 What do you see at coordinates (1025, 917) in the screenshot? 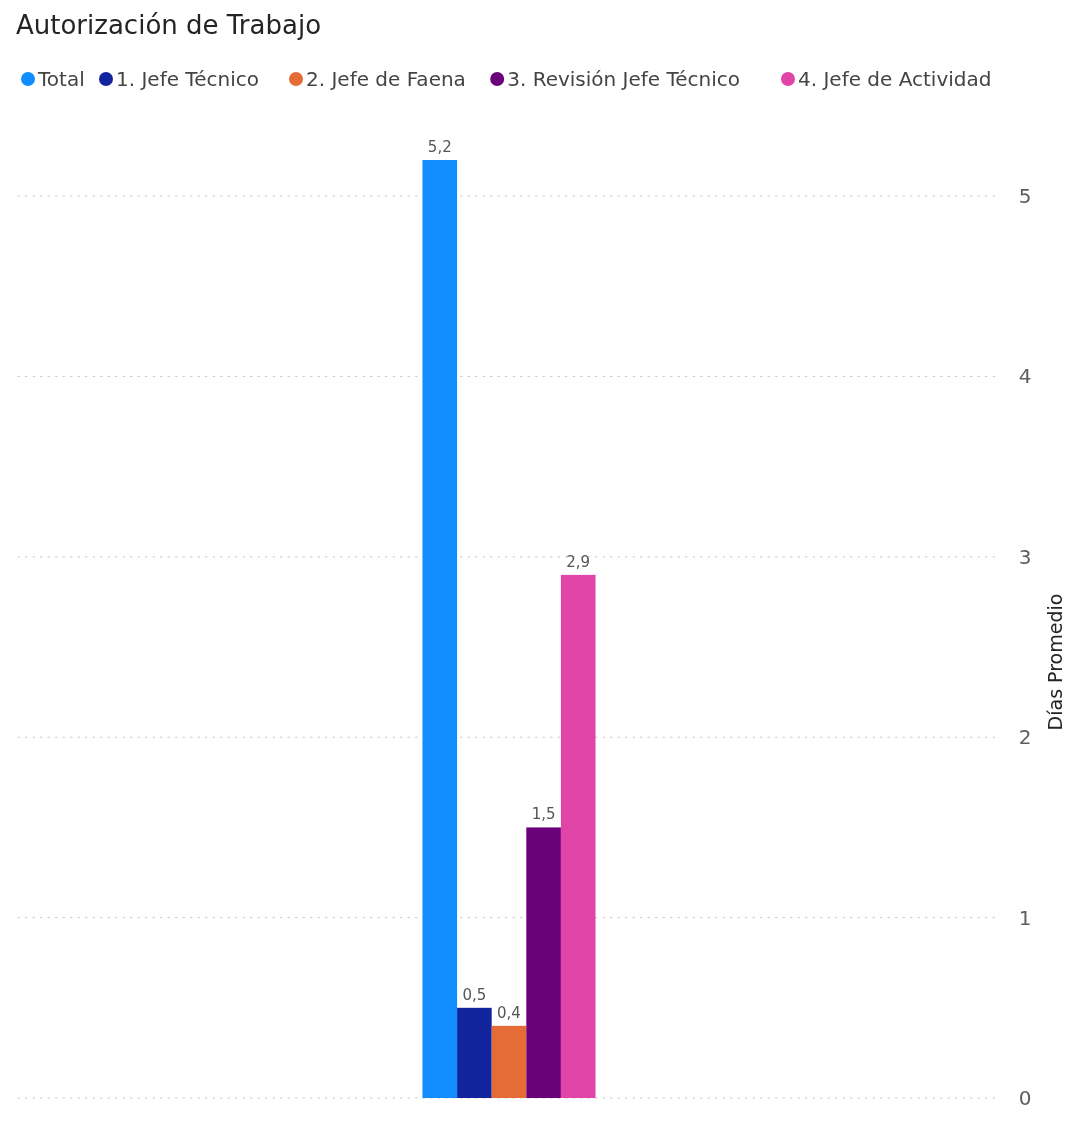
I see `y-tick-label: 1` at bounding box center [1025, 917].